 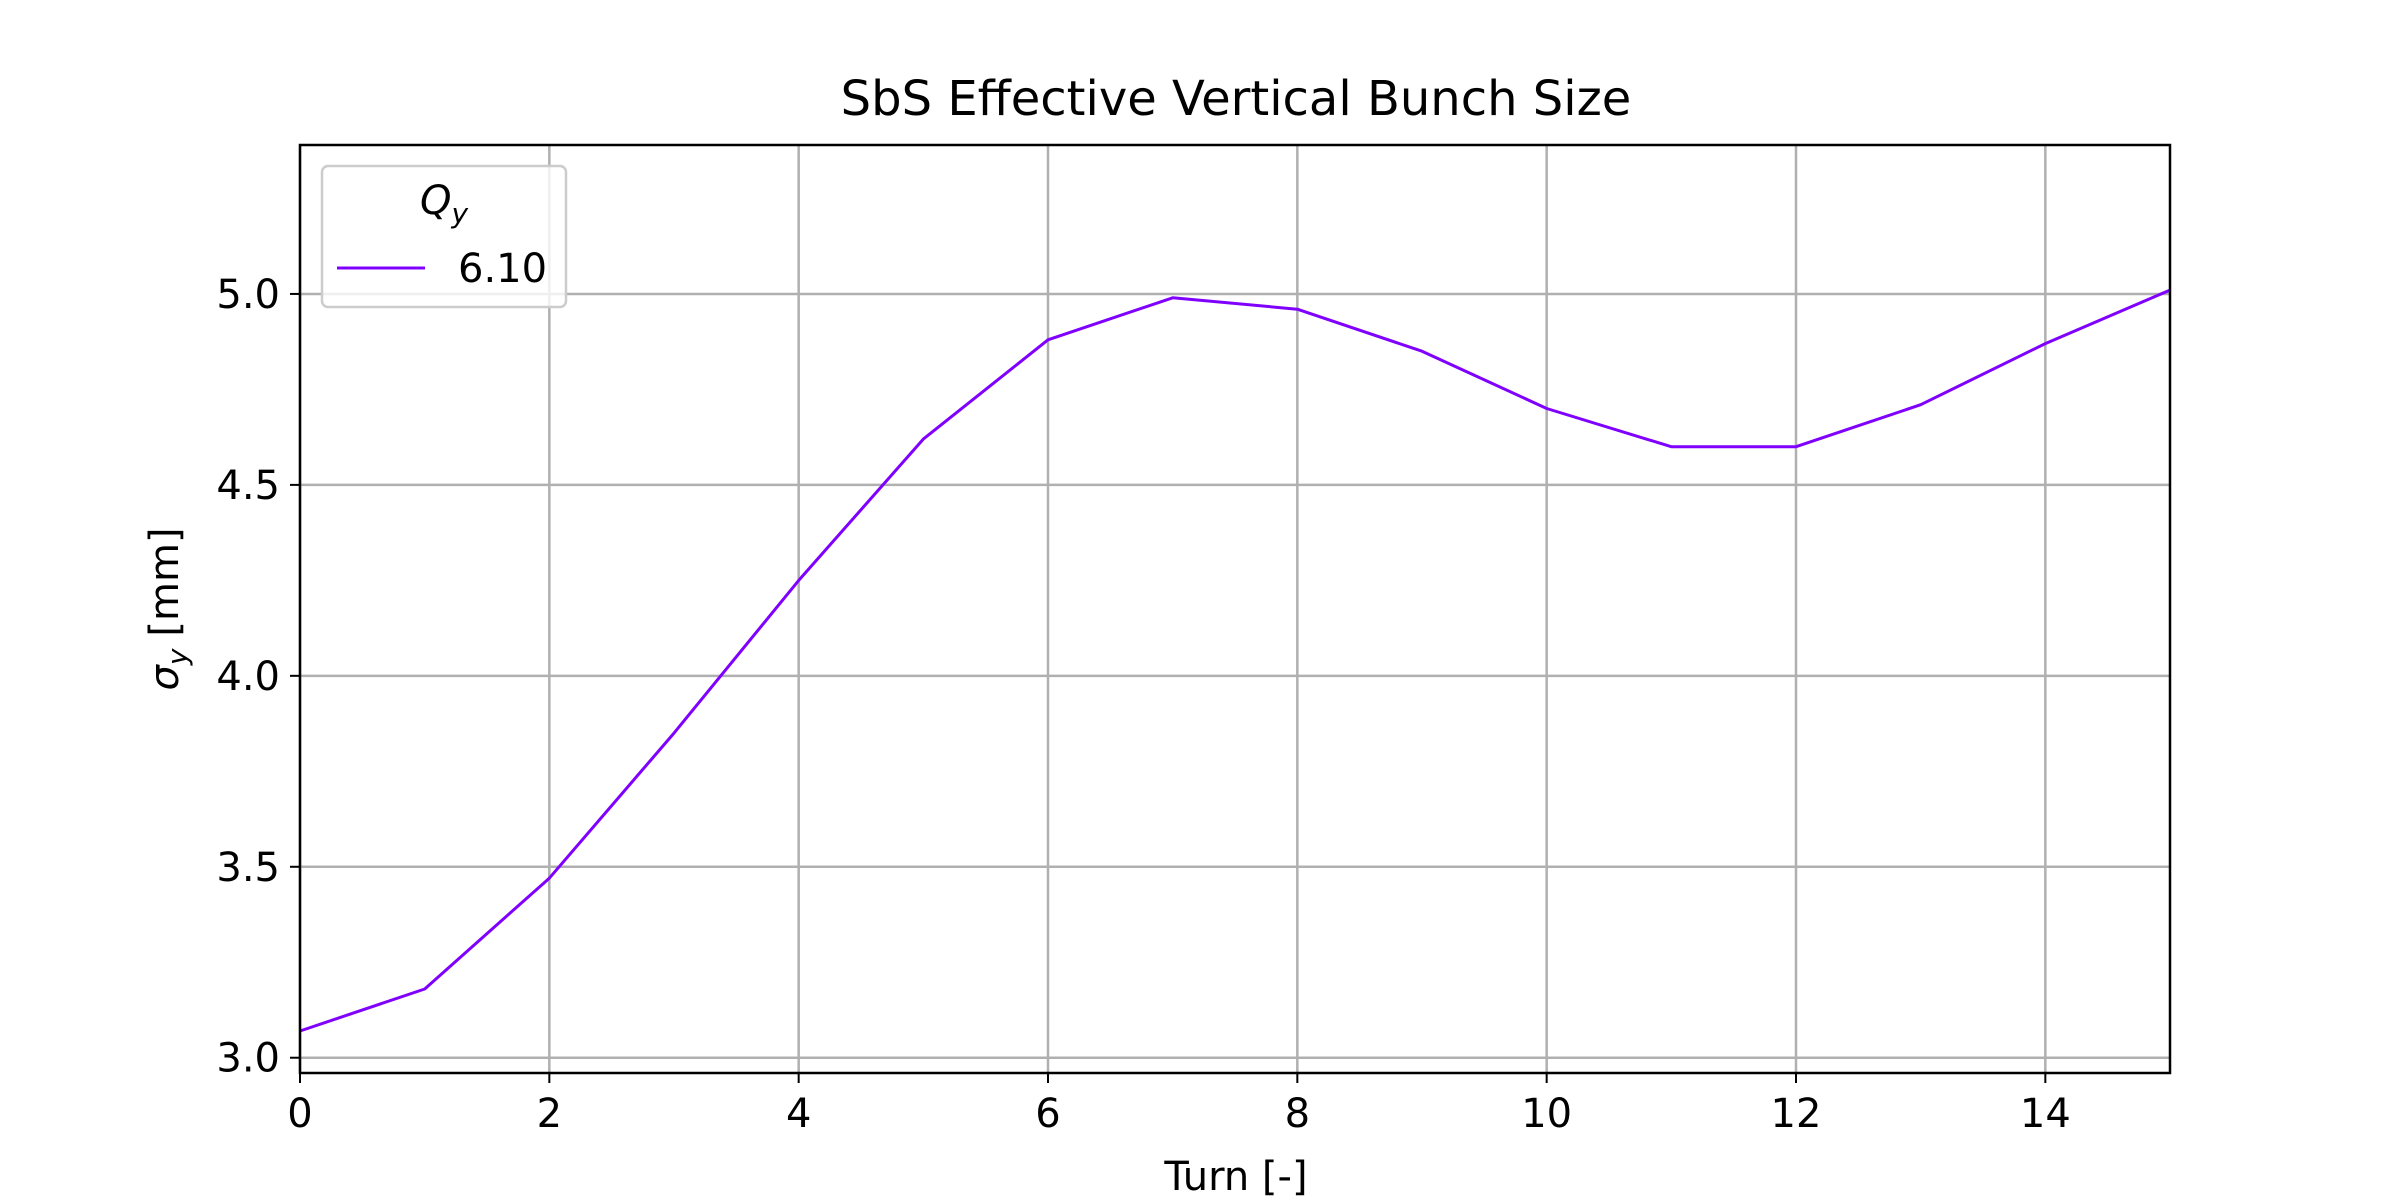 What do you see at coordinates (459, 213) in the screenshot?
I see `legend-title-subscript: y` at bounding box center [459, 213].